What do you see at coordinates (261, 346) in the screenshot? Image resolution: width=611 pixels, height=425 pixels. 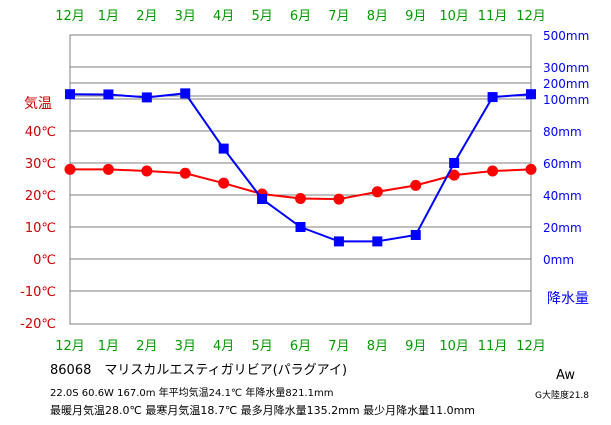 I see `month-label-bottom: 5月` at bounding box center [261, 346].